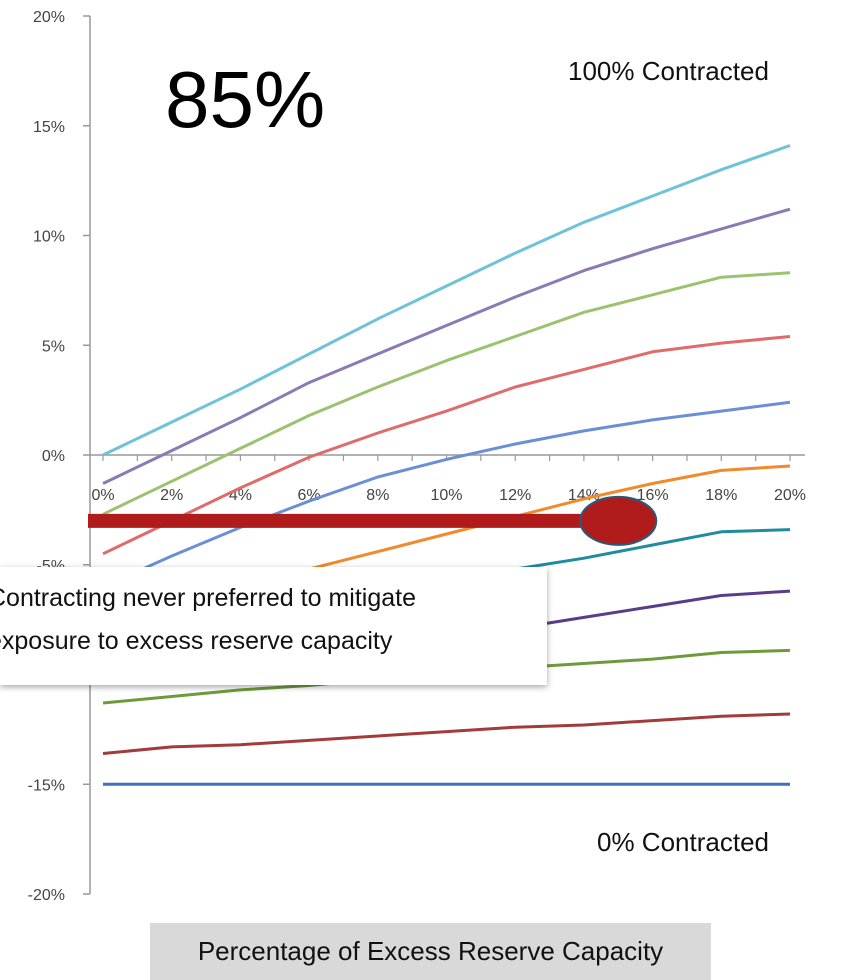  I want to click on x-tick-label: 16%, so click(653, 495).